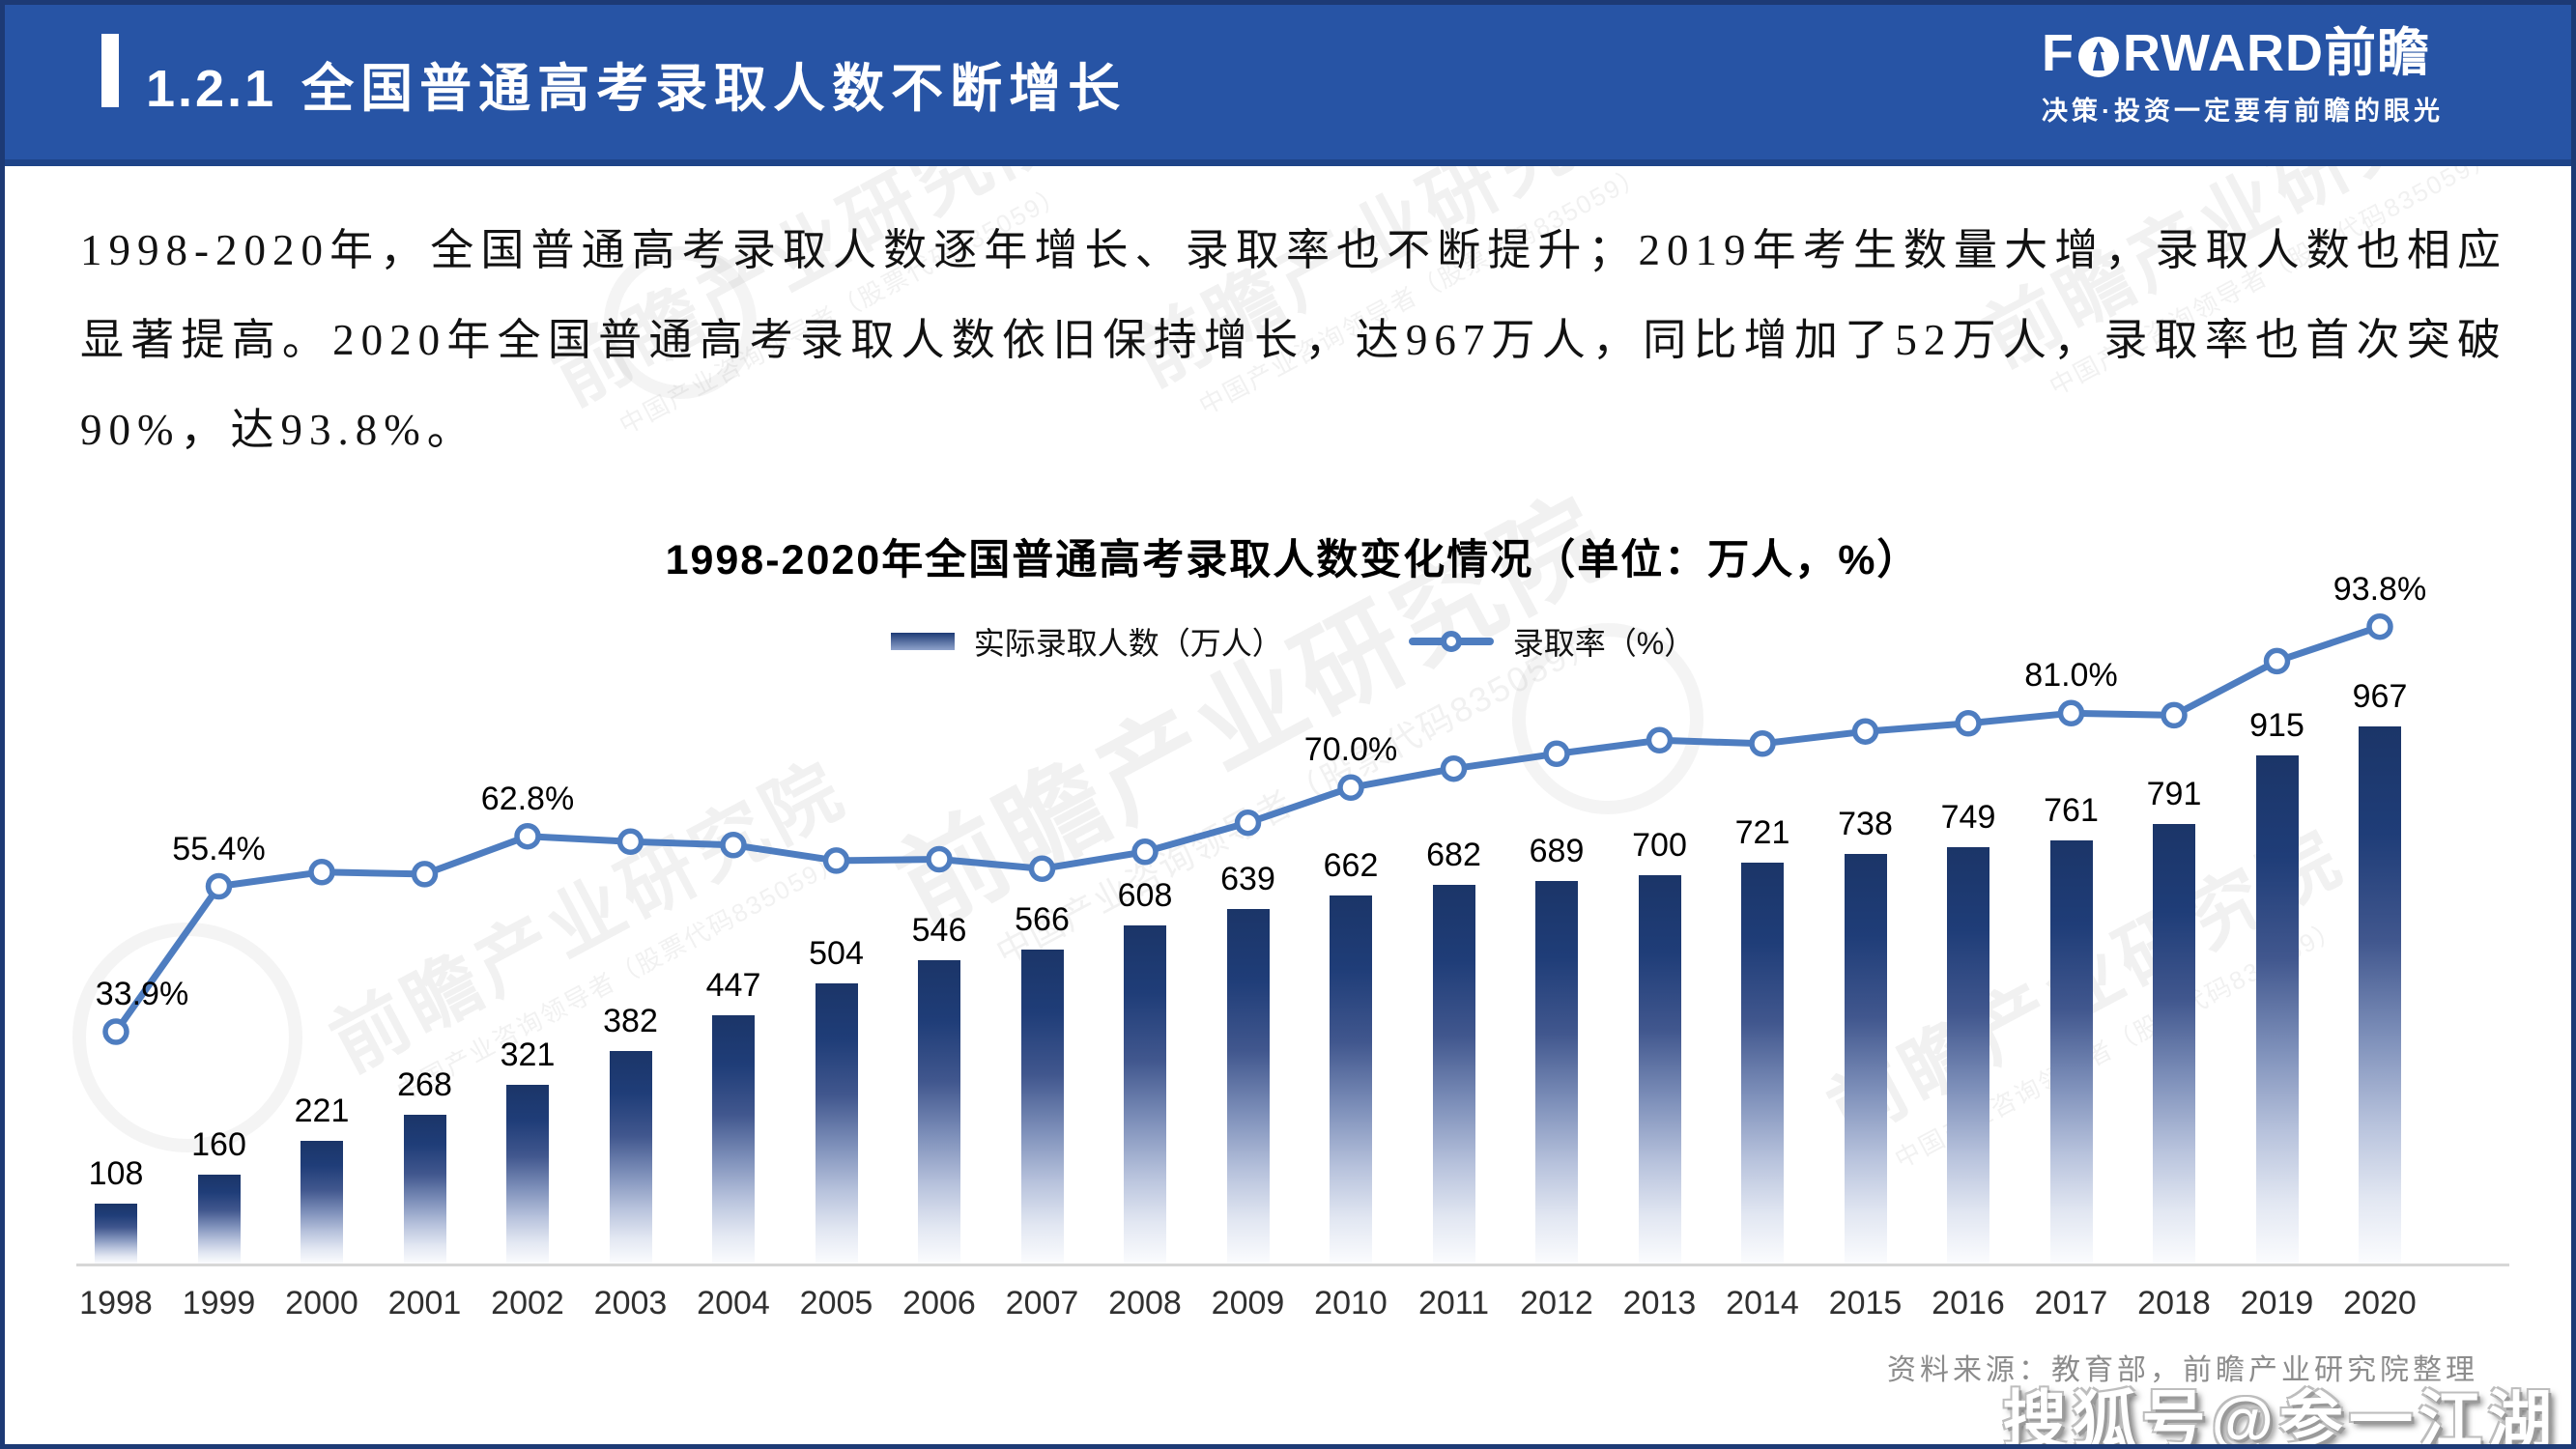 The width and height of the screenshot is (2576, 1449). What do you see at coordinates (1660, 1069) in the screenshot?
I see `bar-2013` at bounding box center [1660, 1069].